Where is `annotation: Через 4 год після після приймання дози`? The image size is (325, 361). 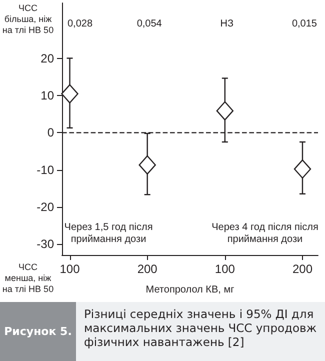
annotation: Через 4 год після після приймання дози is located at coordinates (265, 234).